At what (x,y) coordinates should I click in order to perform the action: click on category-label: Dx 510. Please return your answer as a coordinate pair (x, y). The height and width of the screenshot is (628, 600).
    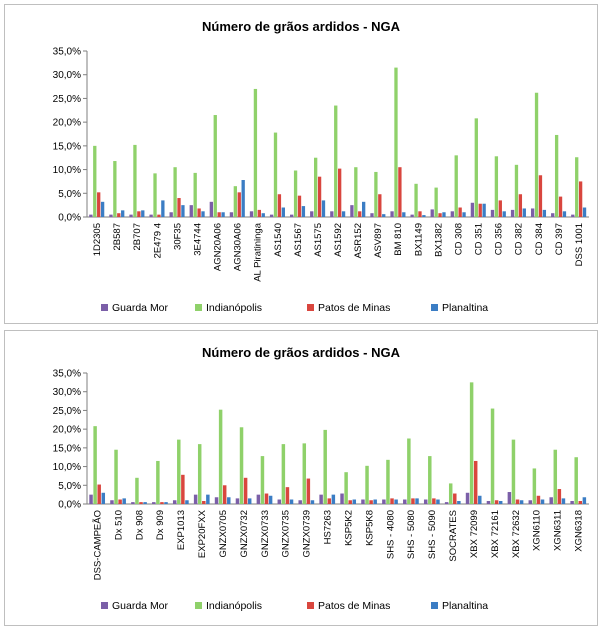
    Looking at the image, I should click on (118, 525).